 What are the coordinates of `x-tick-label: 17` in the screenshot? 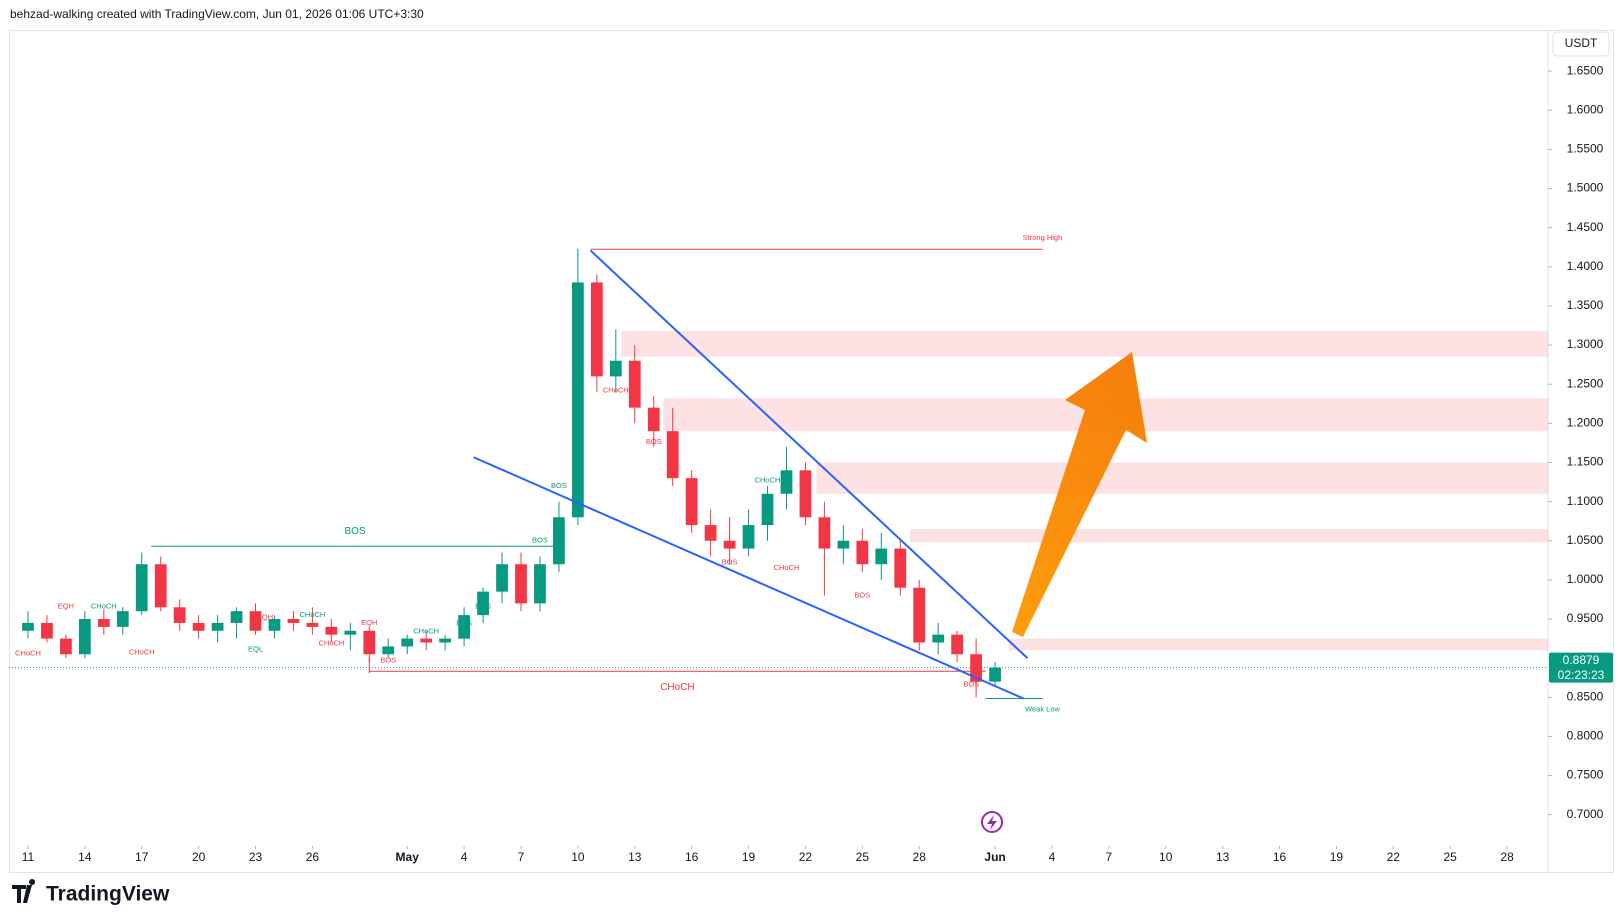 It's located at (142, 857).